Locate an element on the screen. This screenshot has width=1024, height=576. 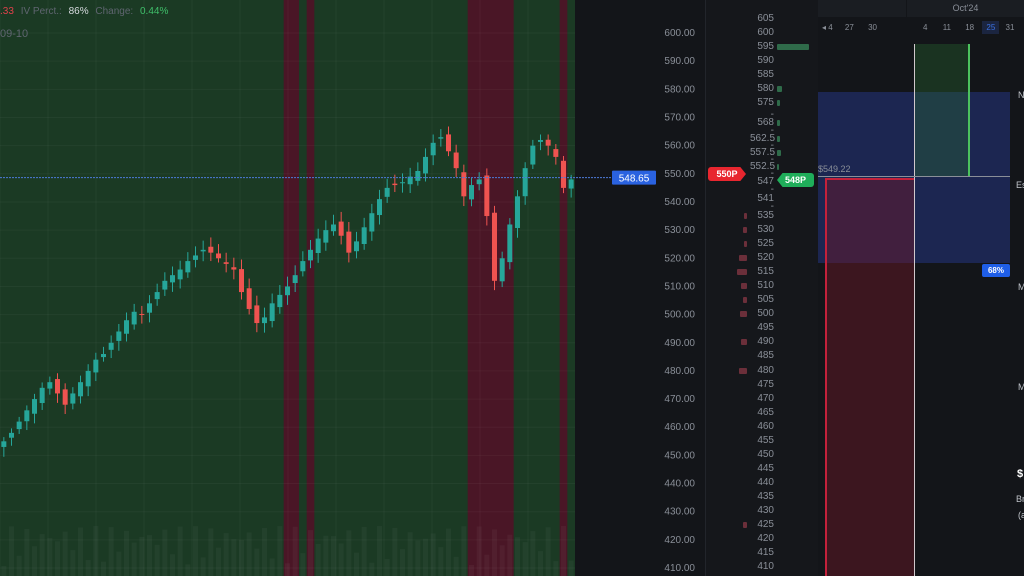
strike-label: 420 is located at coordinates (765, 539).